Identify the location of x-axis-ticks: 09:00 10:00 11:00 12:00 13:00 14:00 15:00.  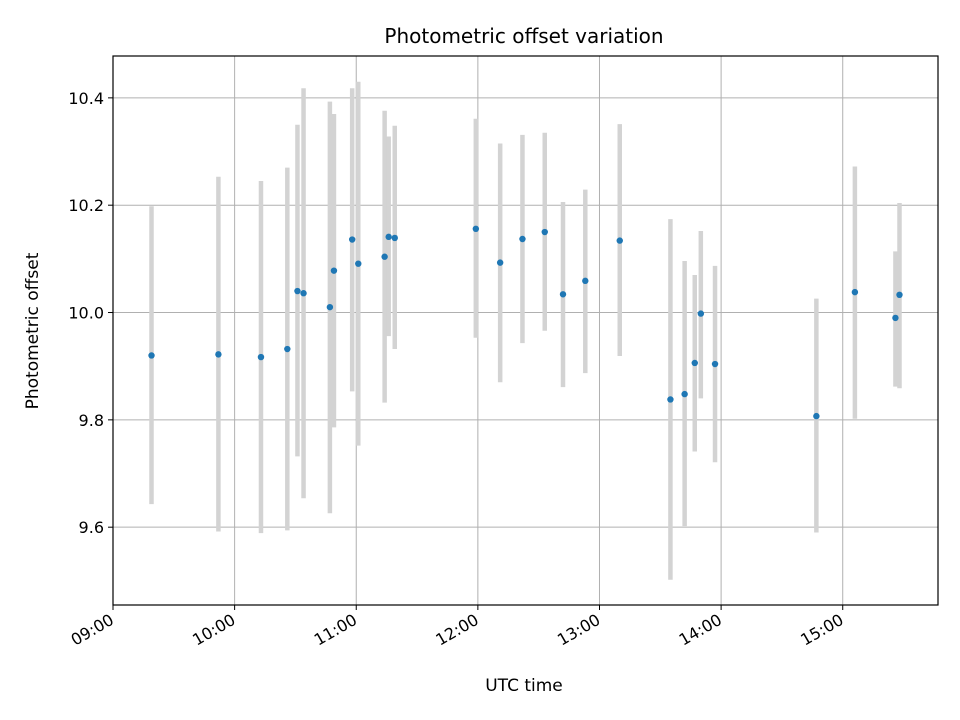
(457, 627).